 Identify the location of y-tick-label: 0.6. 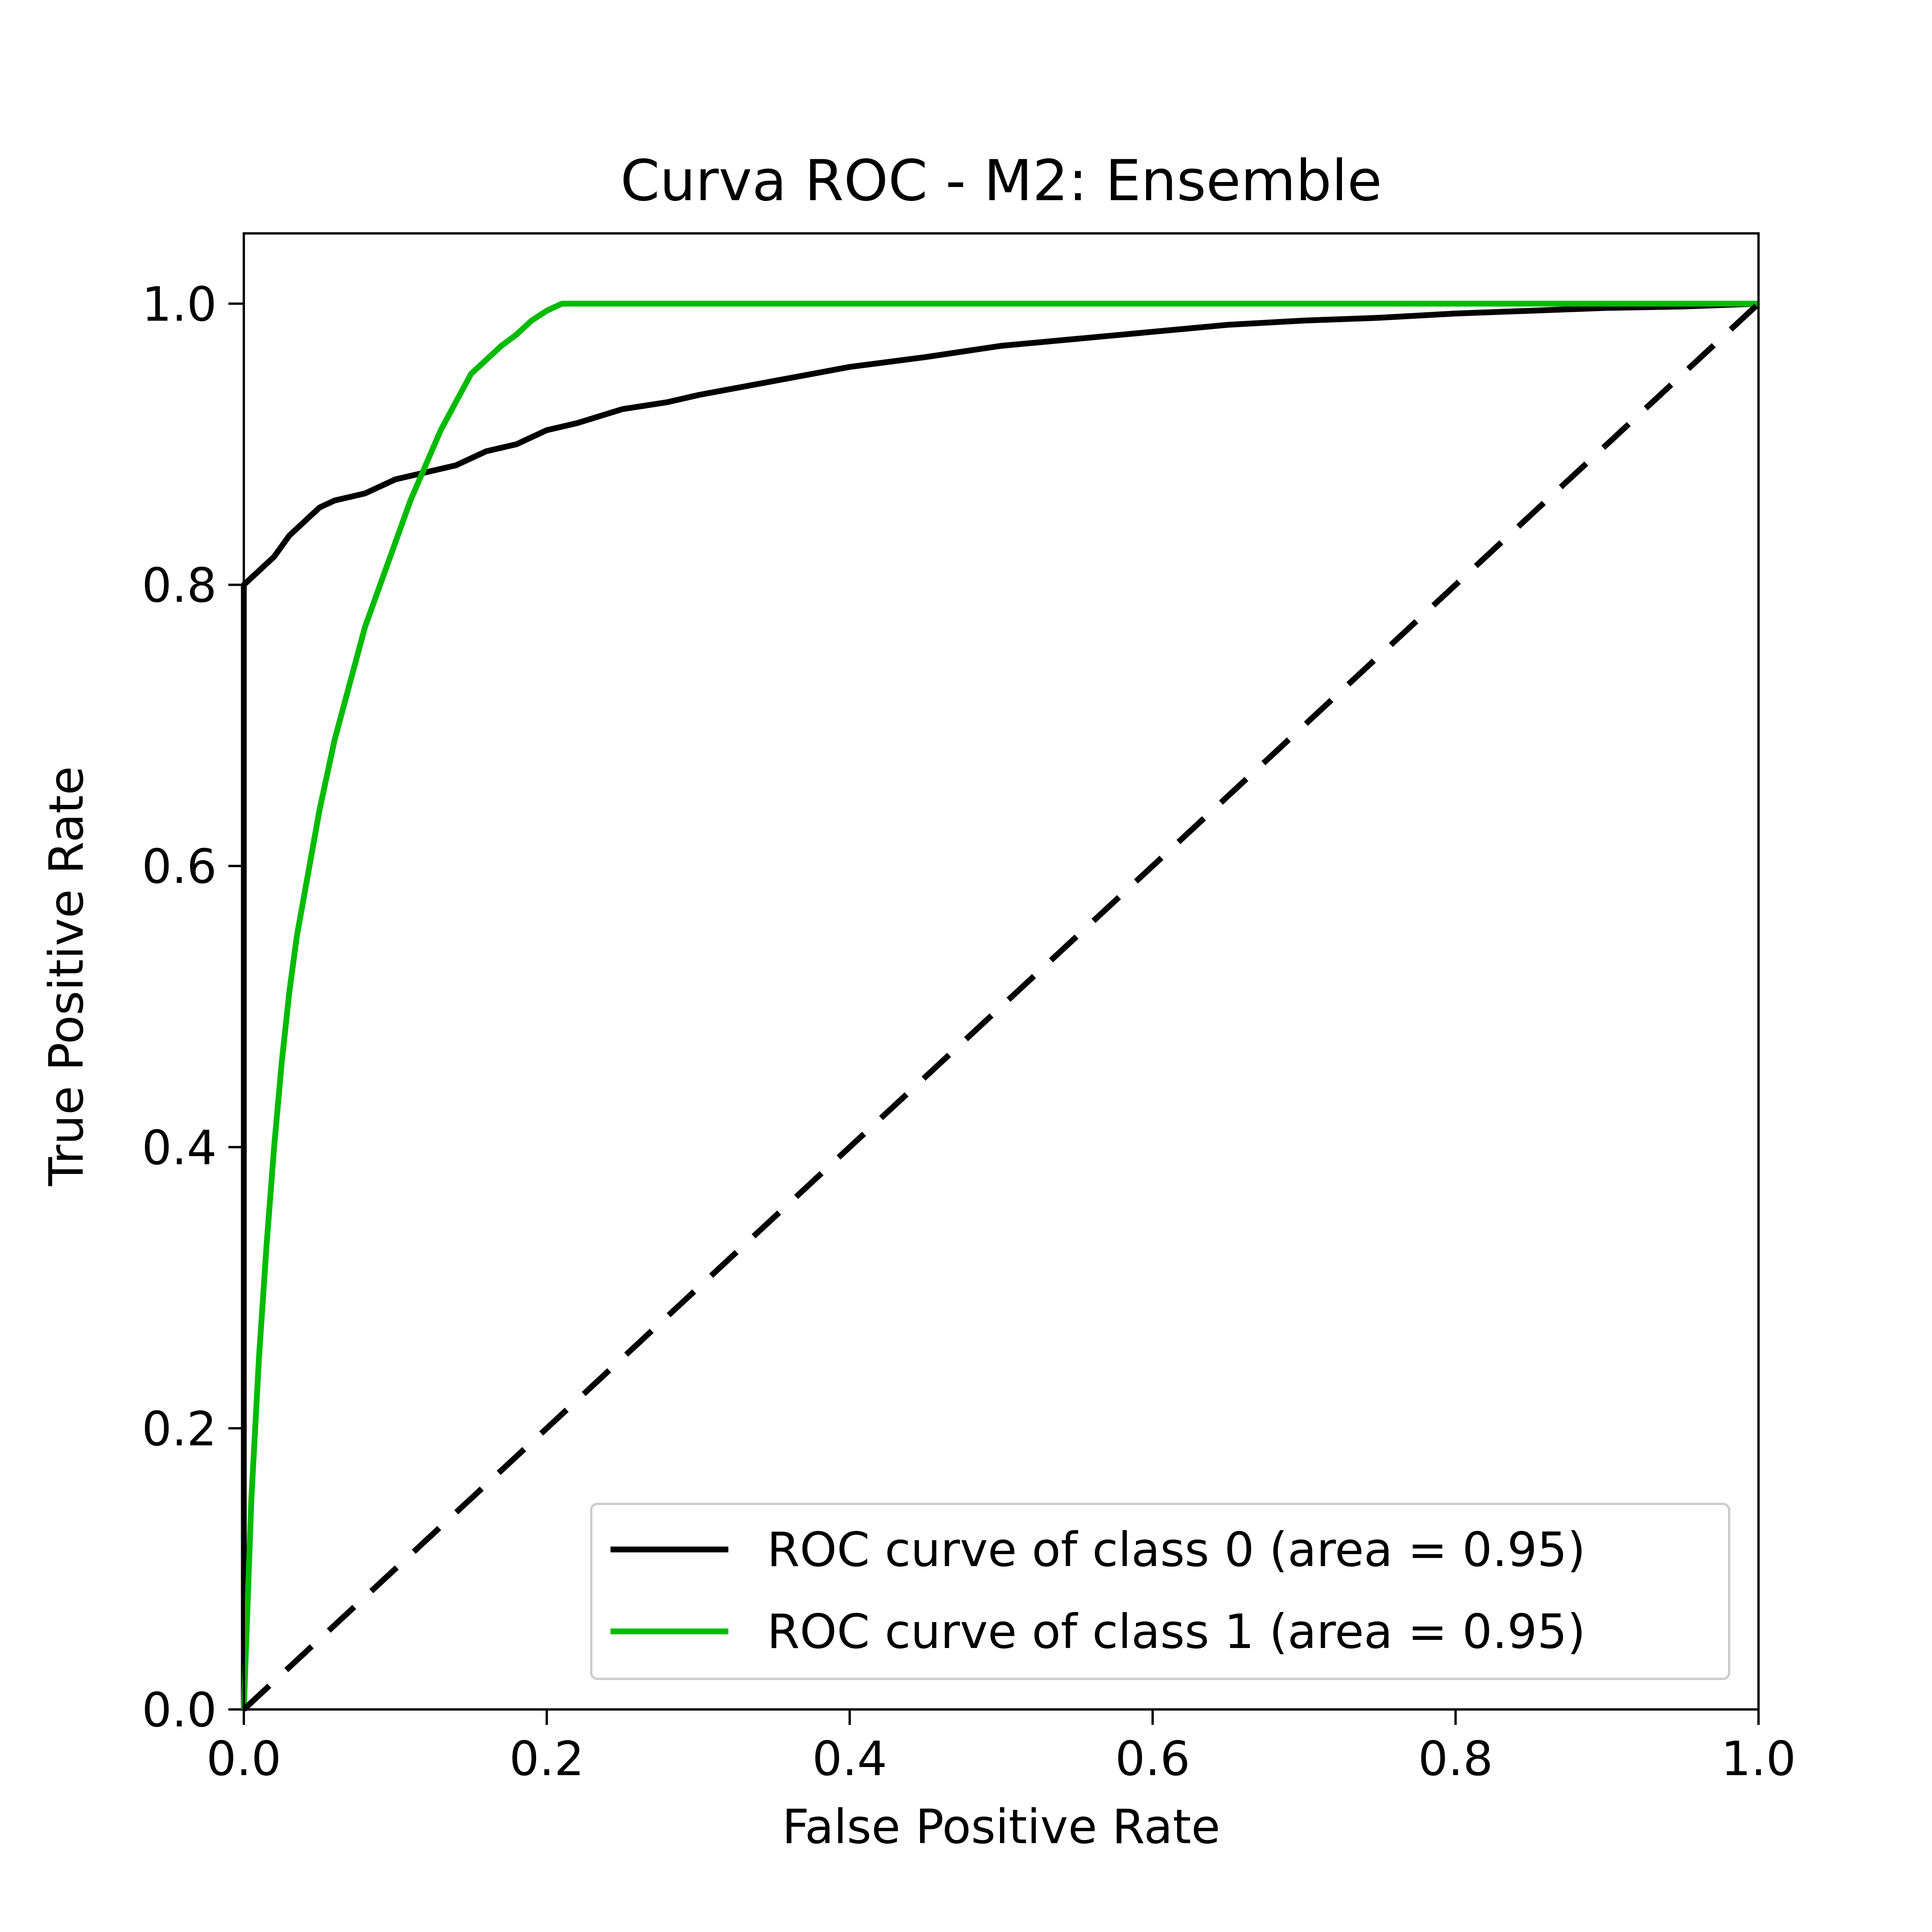
(179, 866).